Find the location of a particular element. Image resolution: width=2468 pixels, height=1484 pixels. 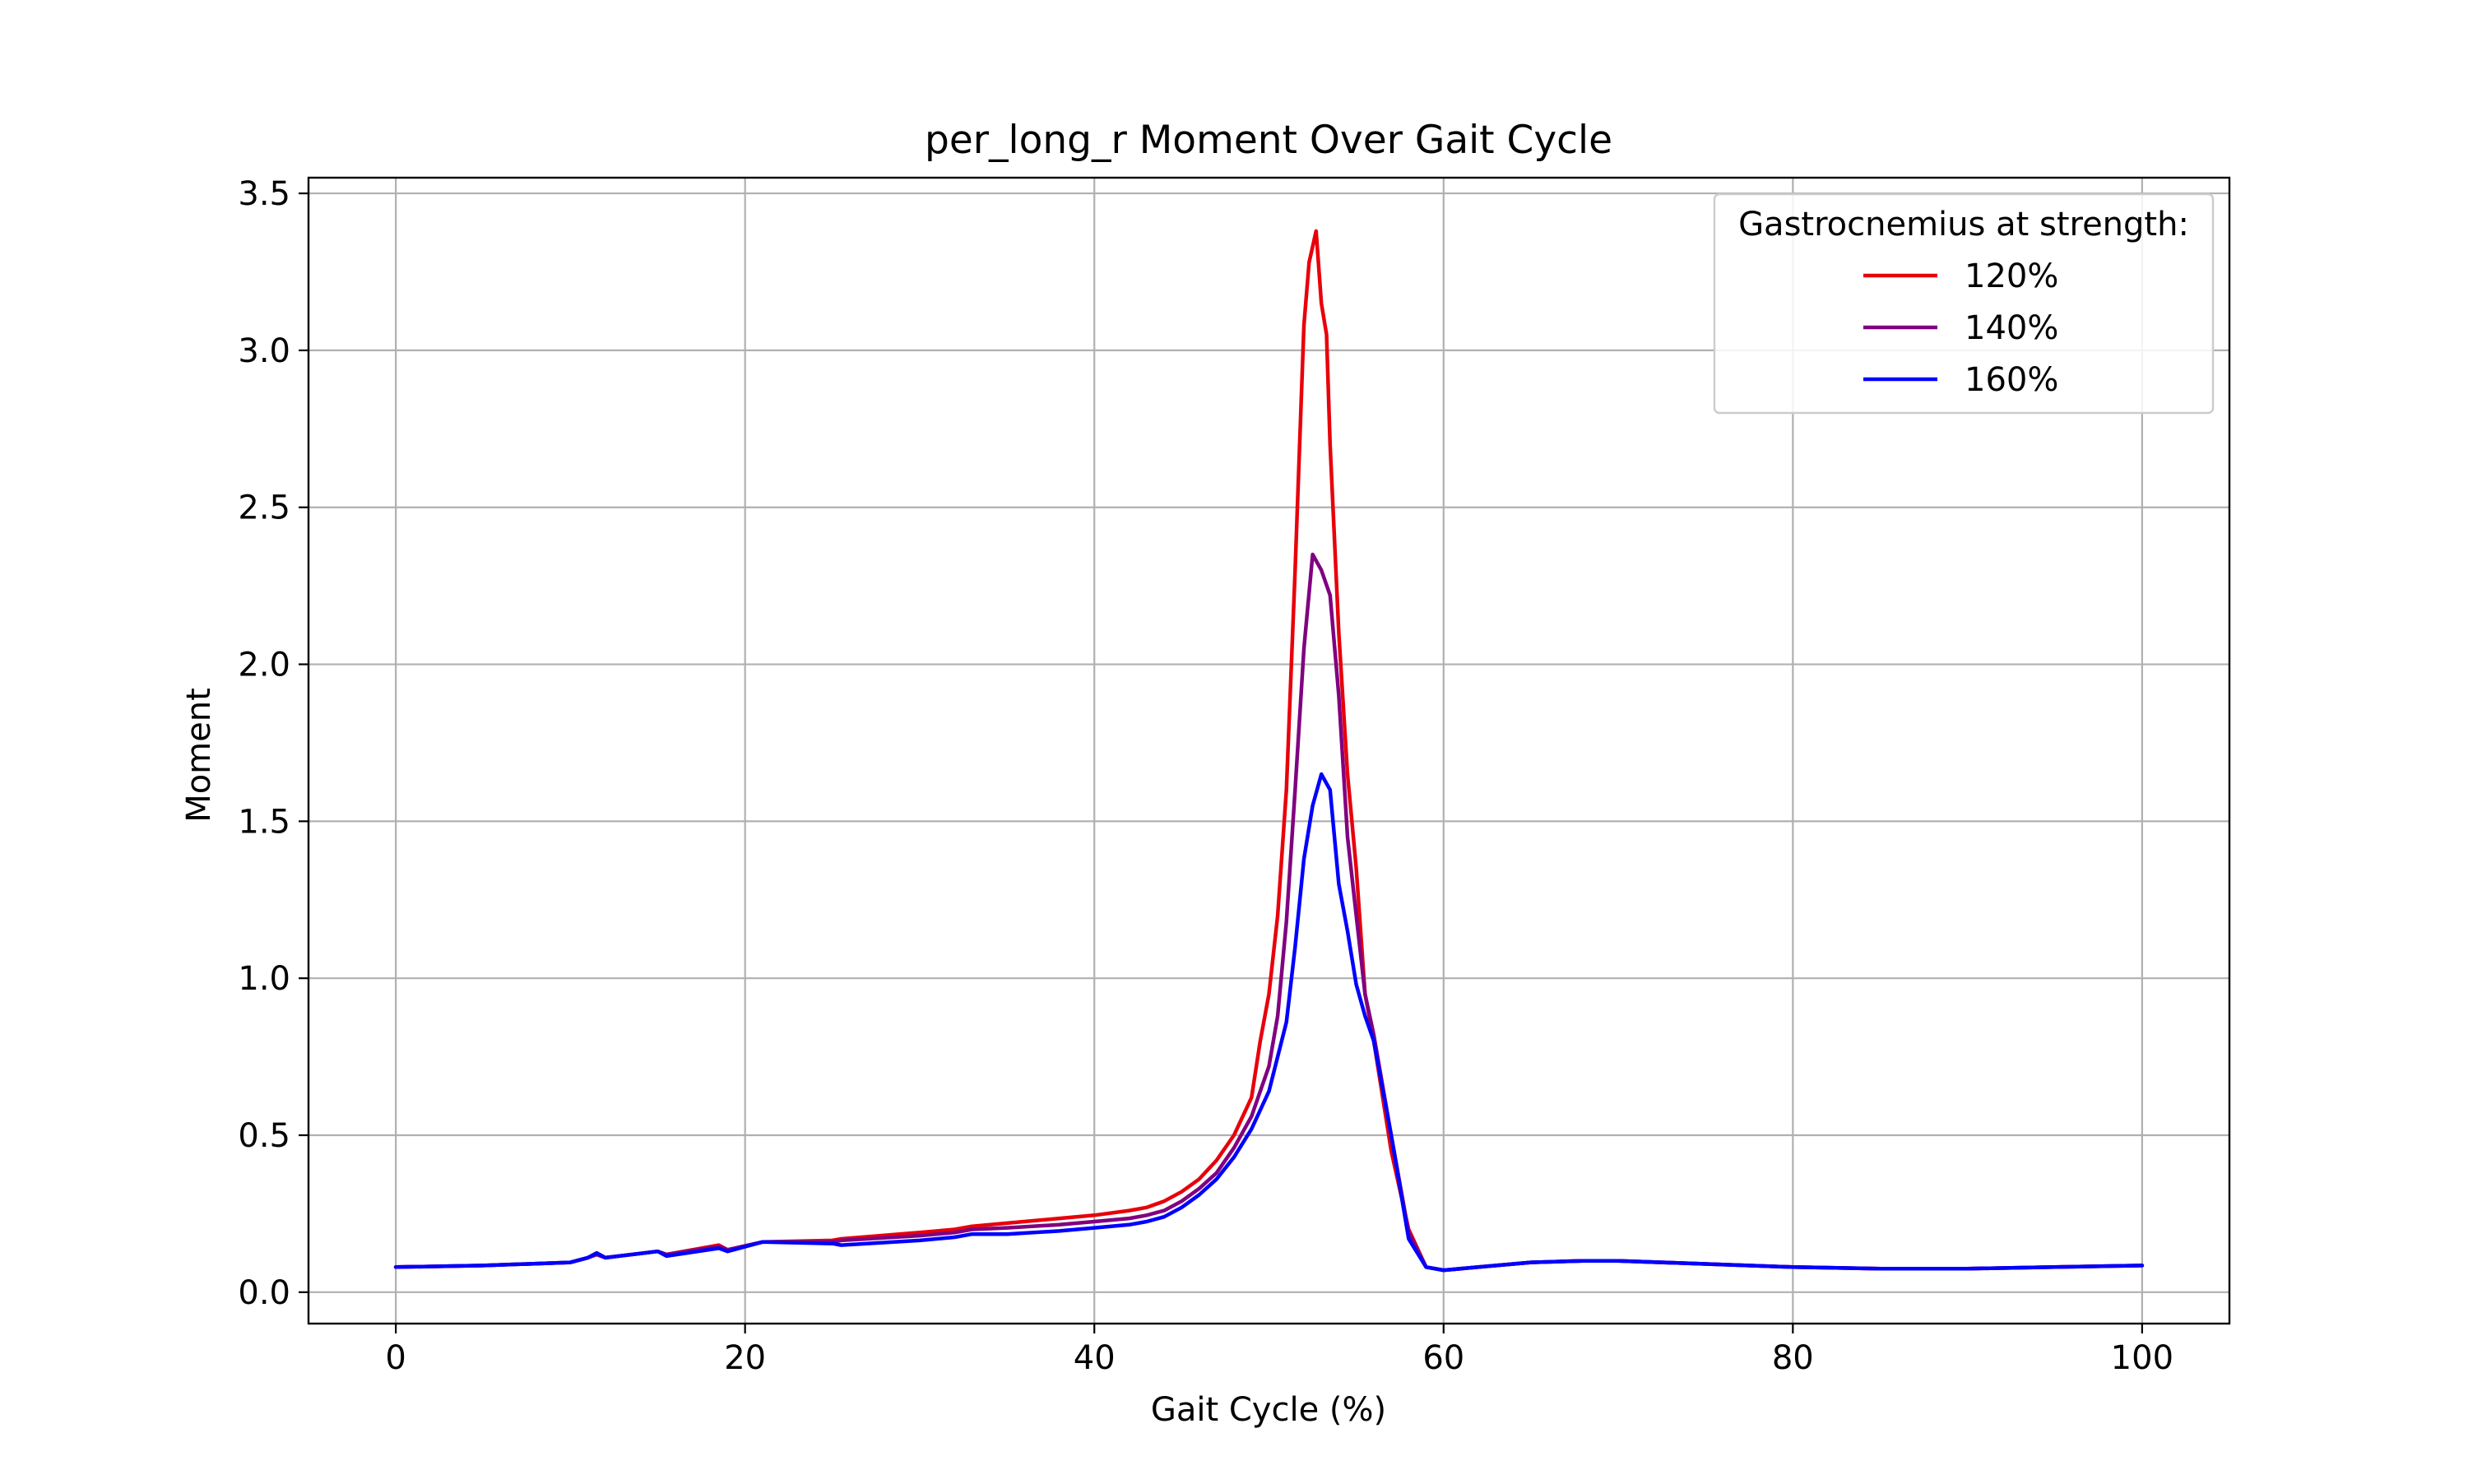

legend: Gastrocnemius at strength: 120% 140% 160% is located at coordinates (1964, 303).